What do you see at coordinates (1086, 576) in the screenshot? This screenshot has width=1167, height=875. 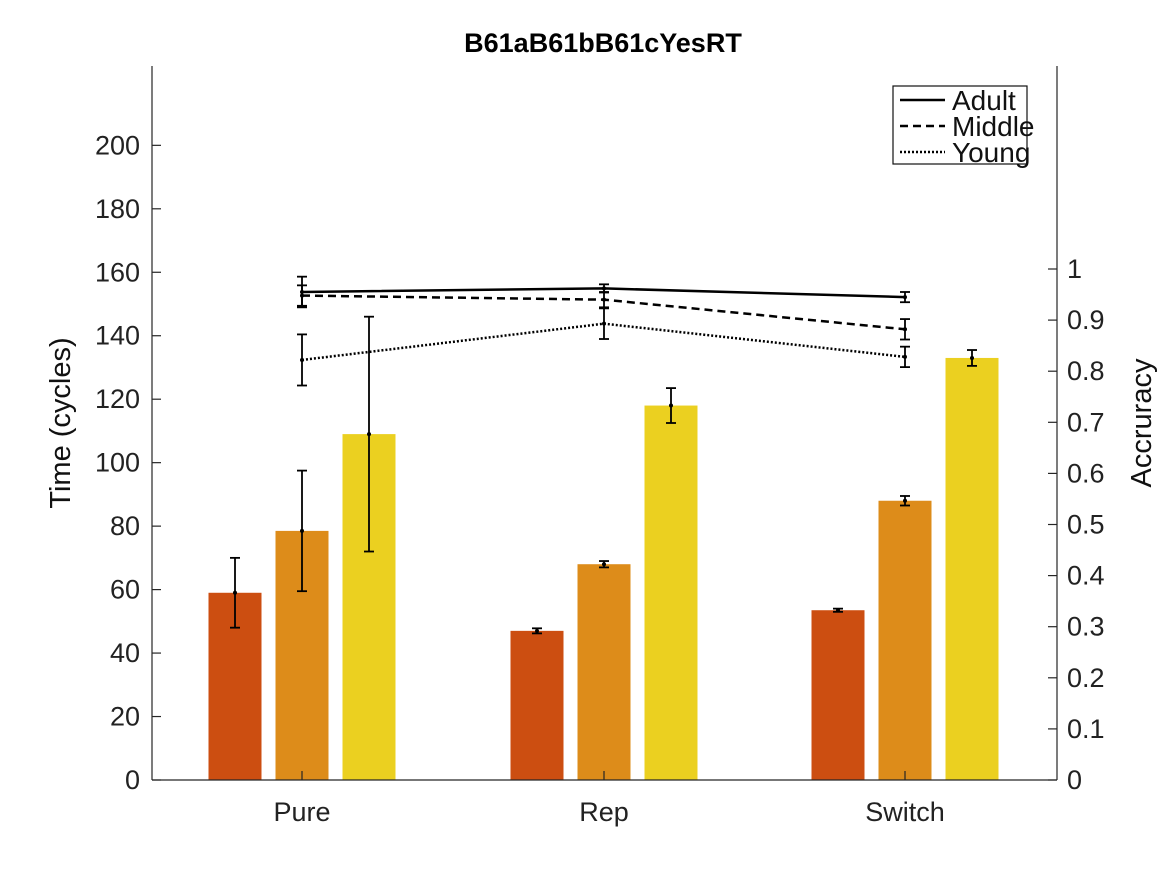 I see `y2-tick-label: 0.4` at bounding box center [1086, 576].